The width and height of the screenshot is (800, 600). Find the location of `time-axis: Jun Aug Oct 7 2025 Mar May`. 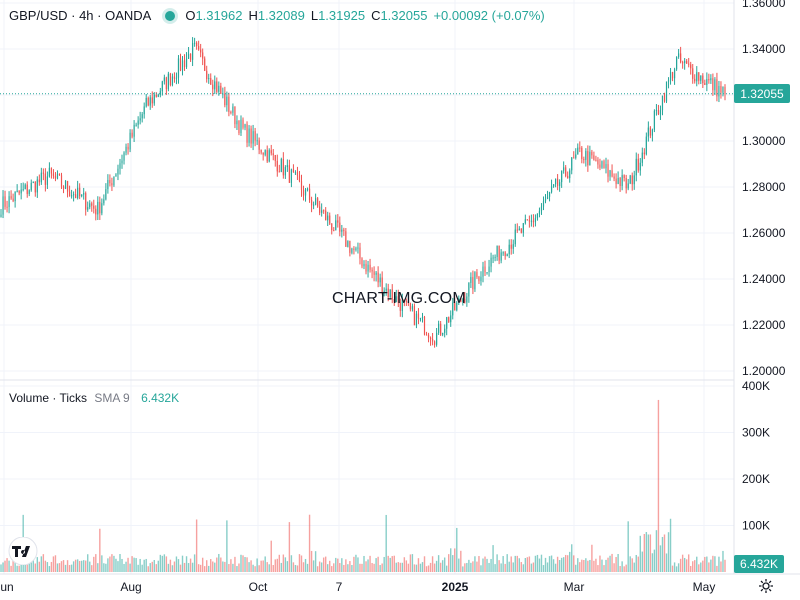

time-axis: Jun Aug Oct 7 2025 Mar May is located at coordinates (357, 587).